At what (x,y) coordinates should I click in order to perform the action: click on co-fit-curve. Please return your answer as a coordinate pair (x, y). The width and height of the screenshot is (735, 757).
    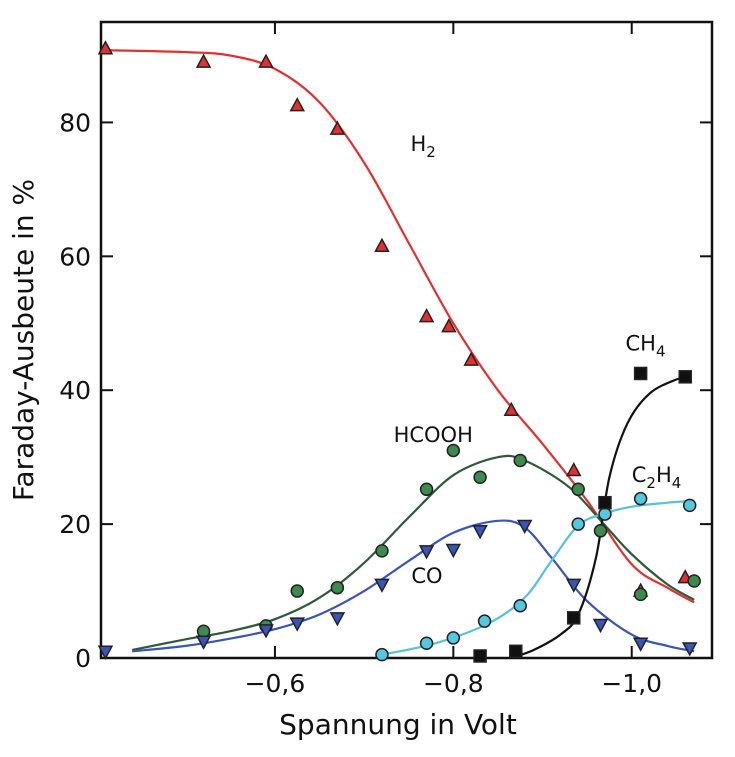
    Looking at the image, I should click on (413, 586).